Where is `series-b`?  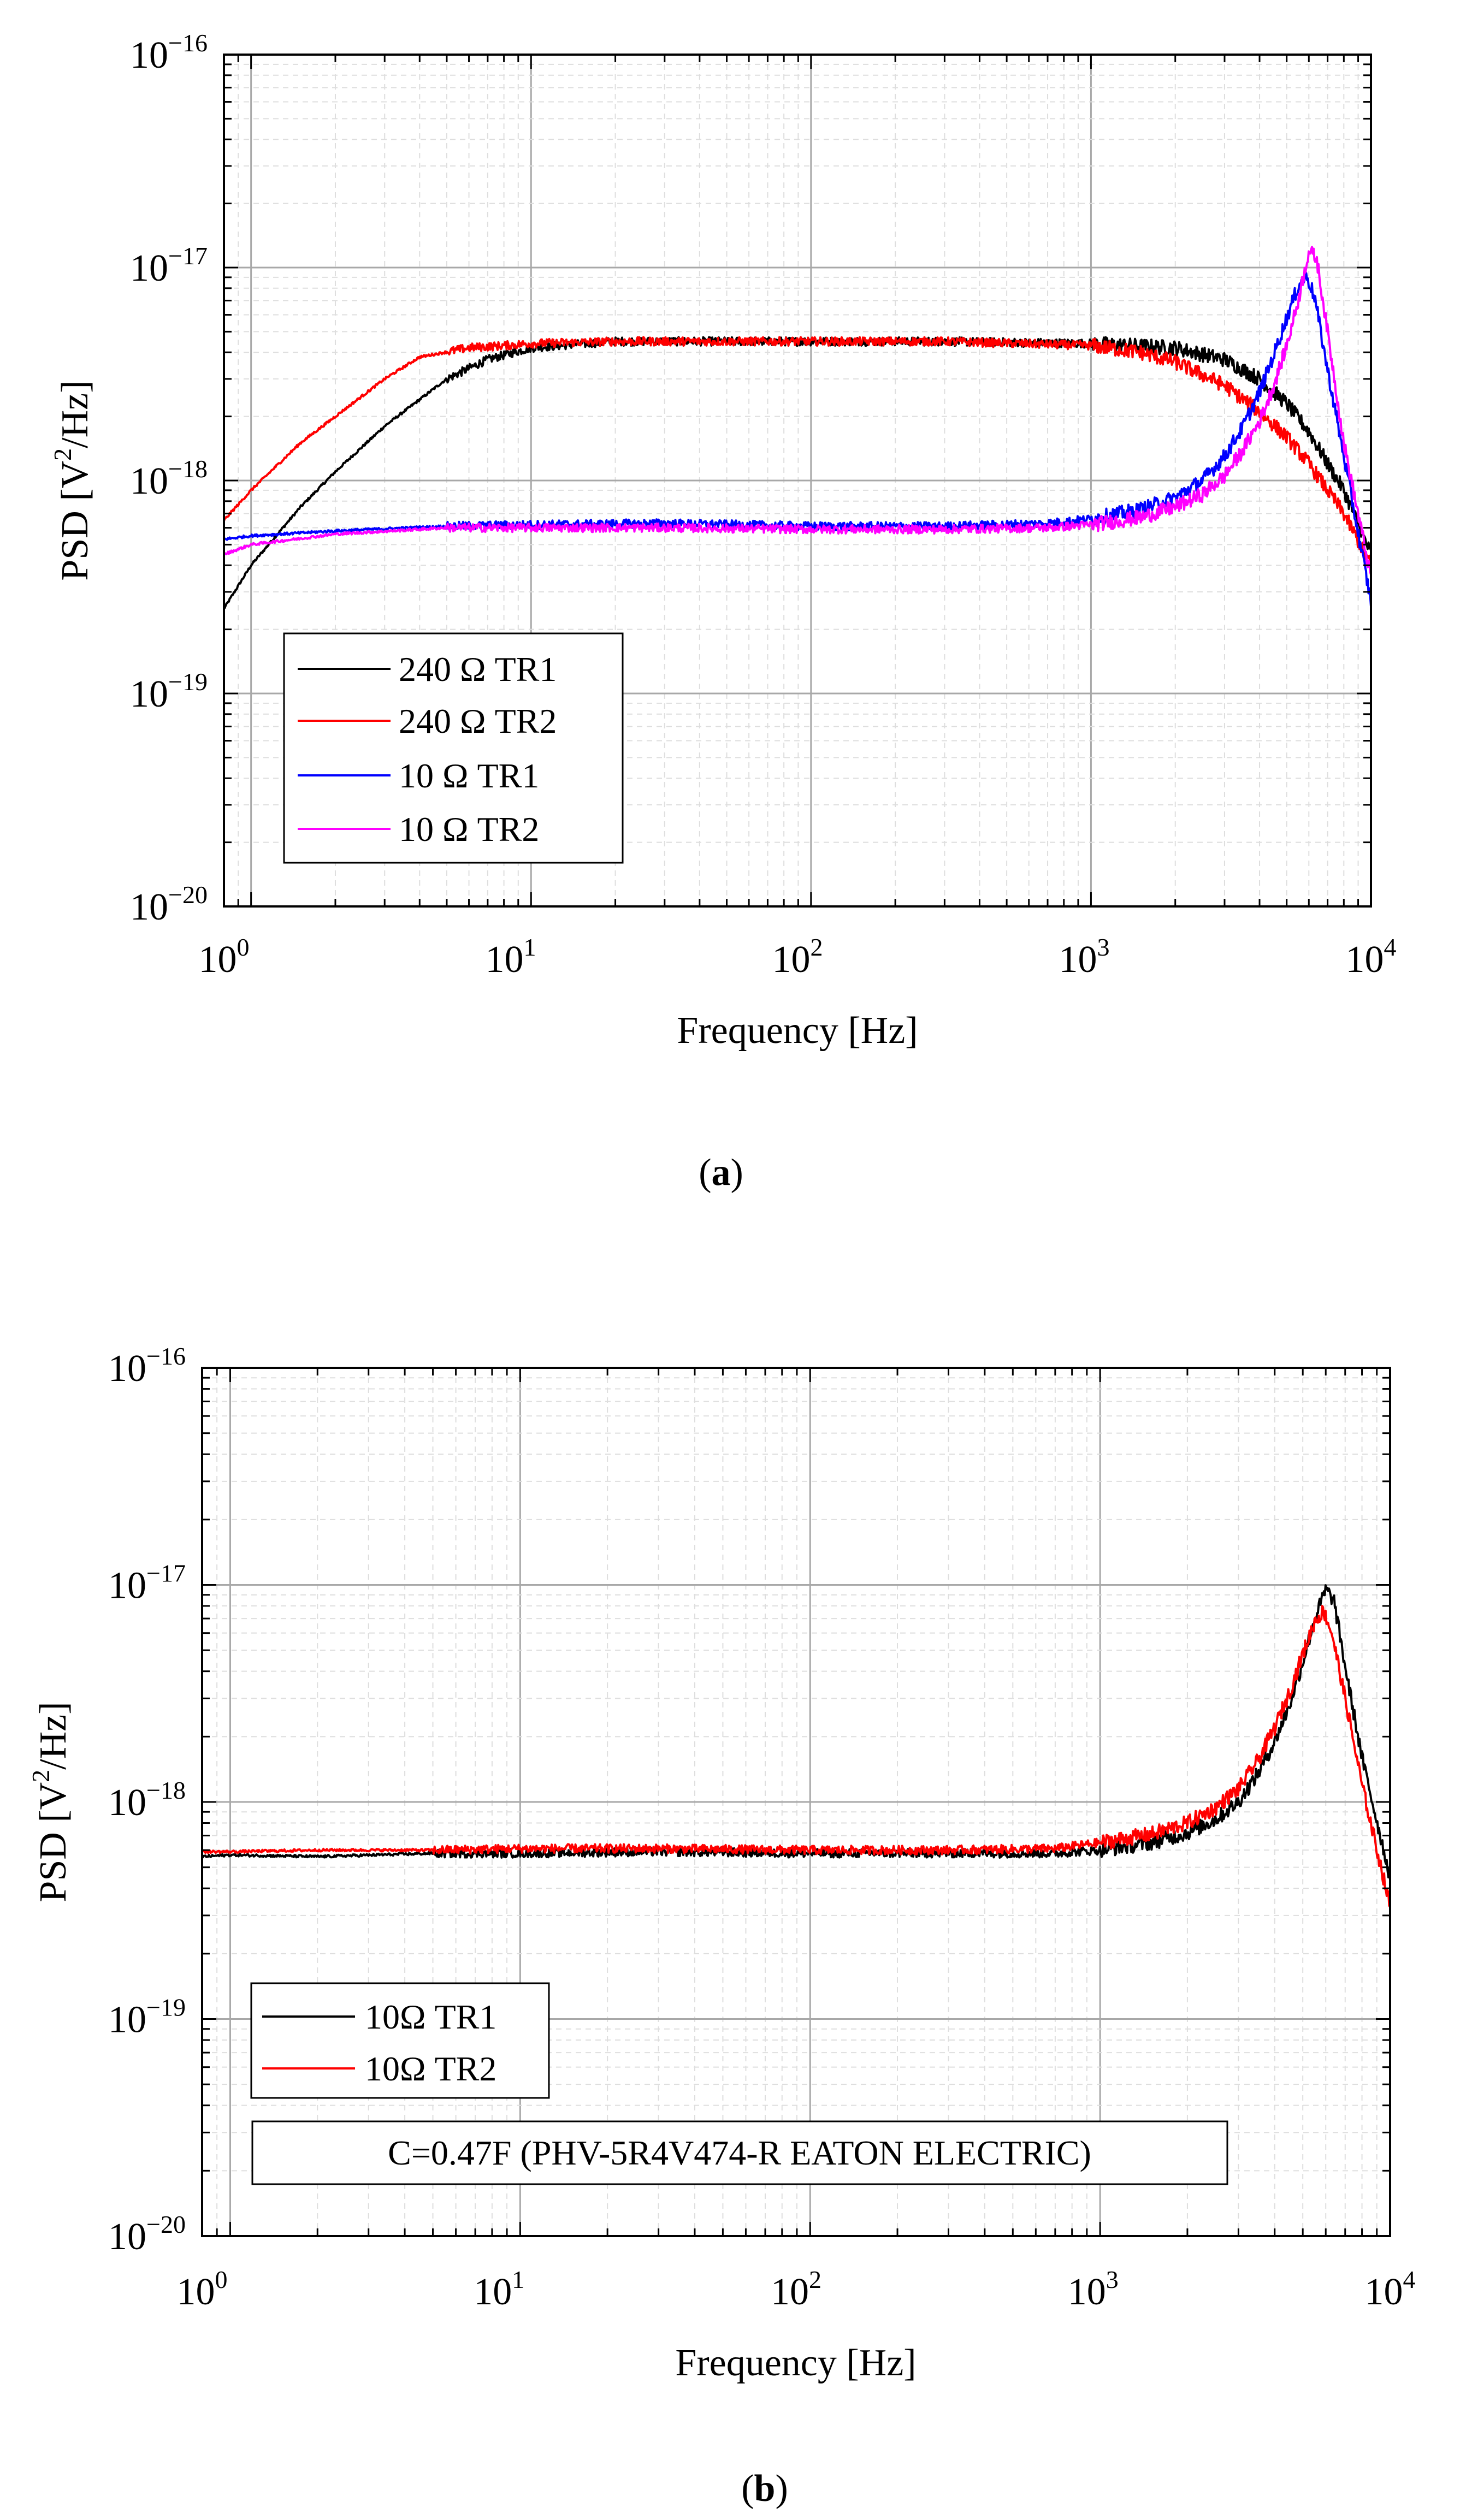 series-b is located at coordinates (796, 1746).